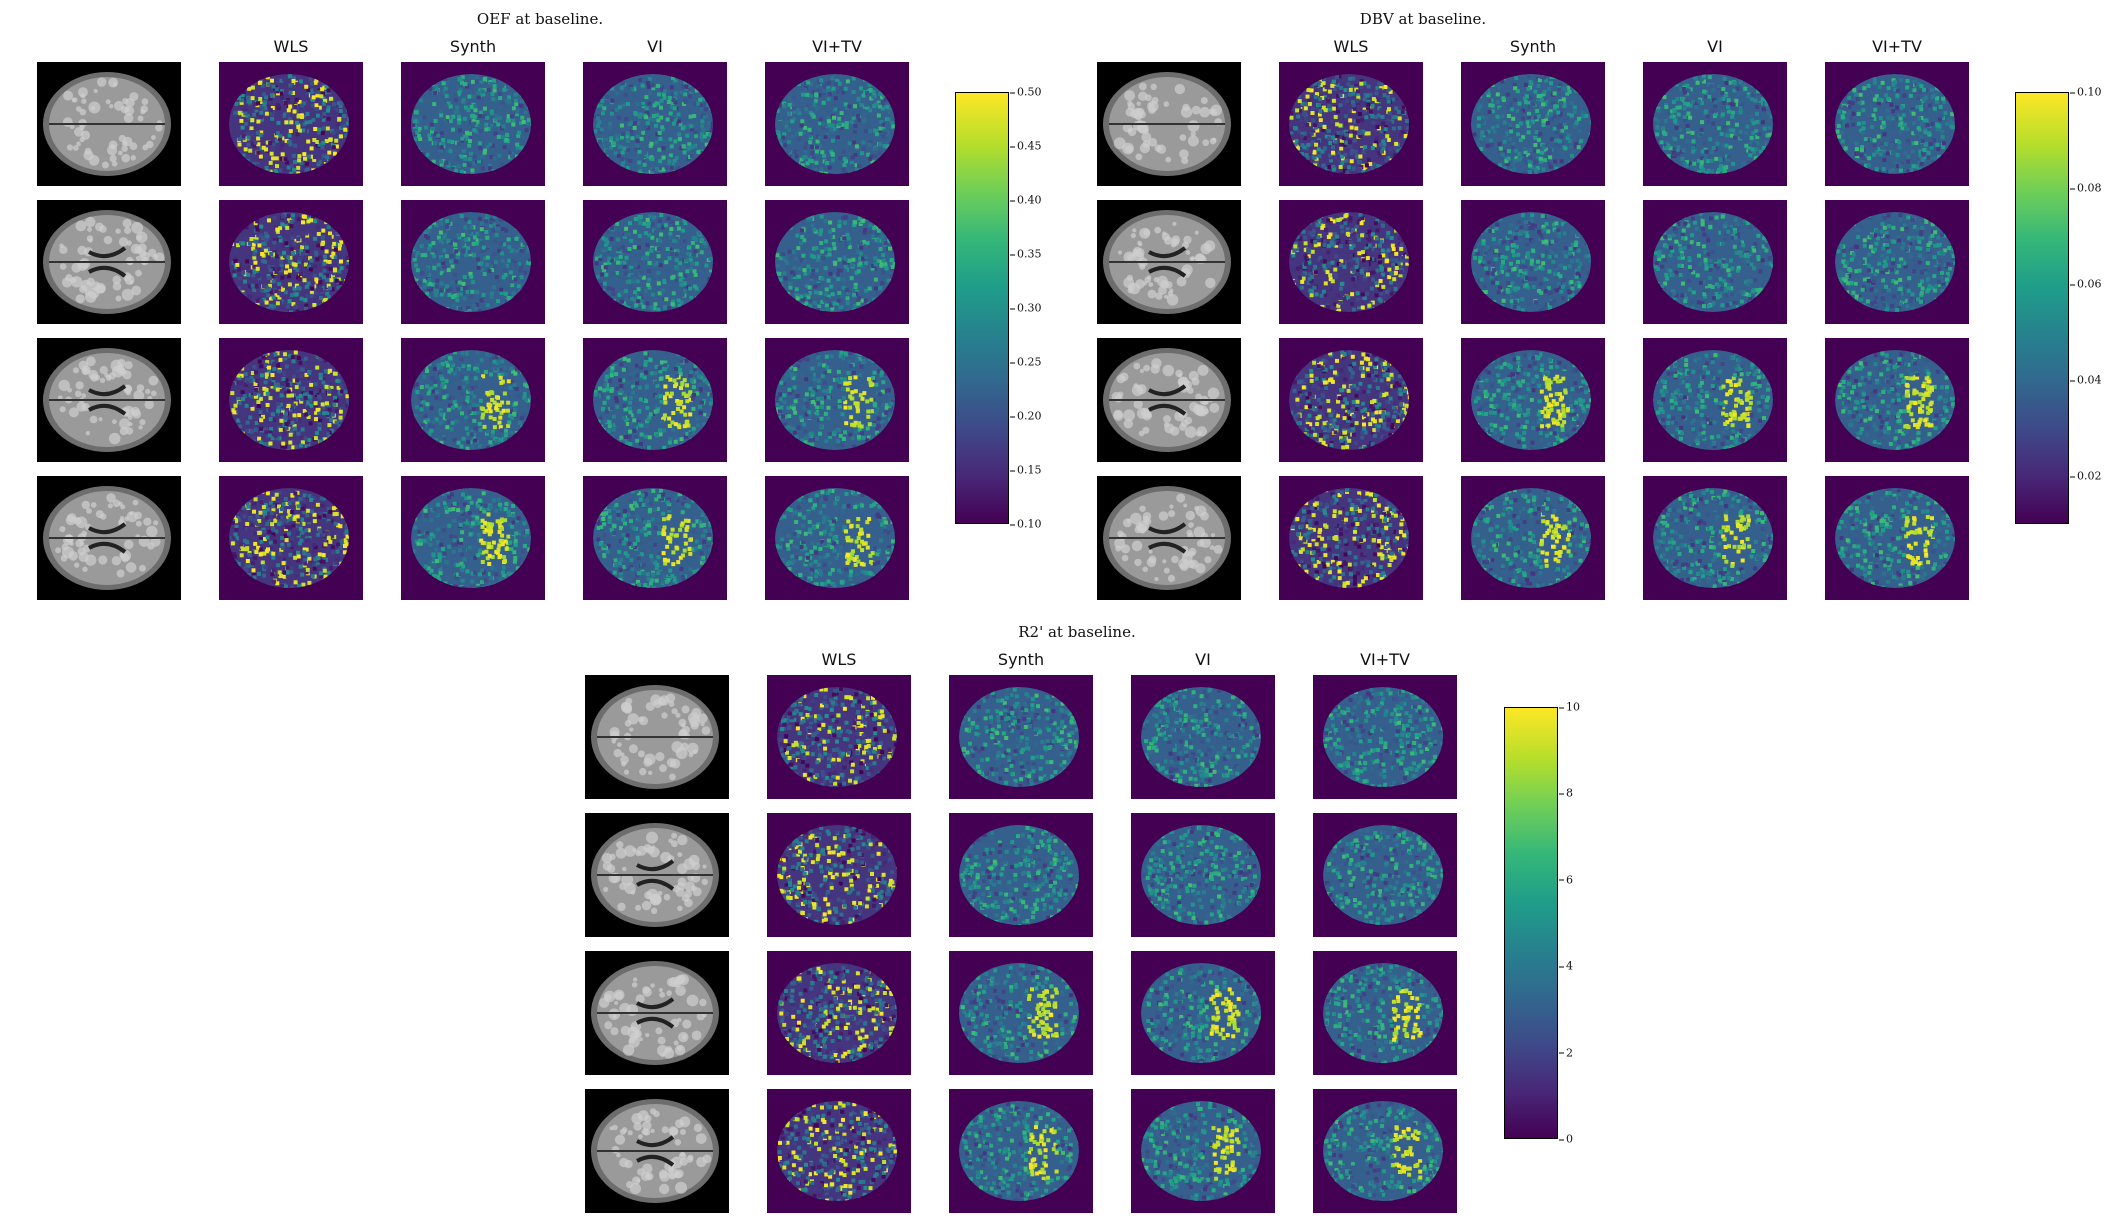 Image resolution: width=2112 pixels, height=1226 pixels. What do you see at coordinates (1203, 737) in the screenshot?
I see `map-image-r2p-row1-vi` at bounding box center [1203, 737].